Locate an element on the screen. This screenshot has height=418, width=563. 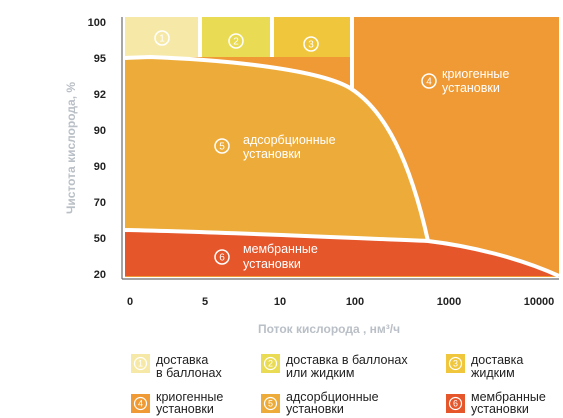
svg-text: мембранные is located at coordinates (508, 397).